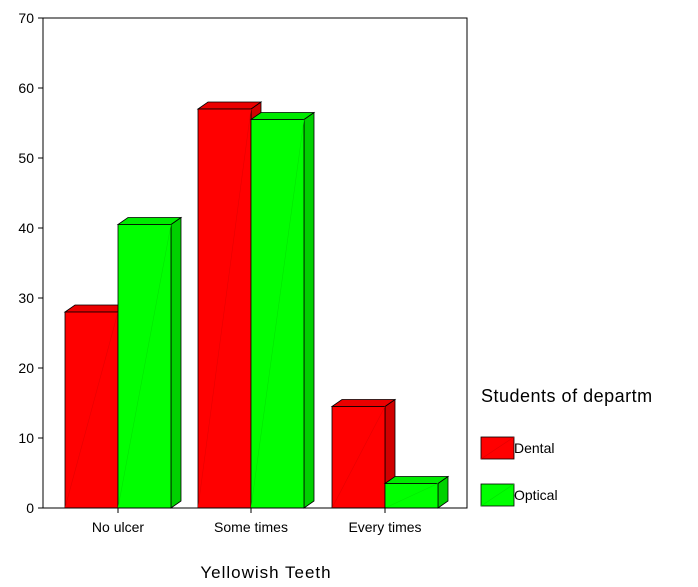 The width and height of the screenshot is (698, 587). What do you see at coordinates (118, 527) in the screenshot?
I see `x-category-label: No ulcer` at bounding box center [118, 527].